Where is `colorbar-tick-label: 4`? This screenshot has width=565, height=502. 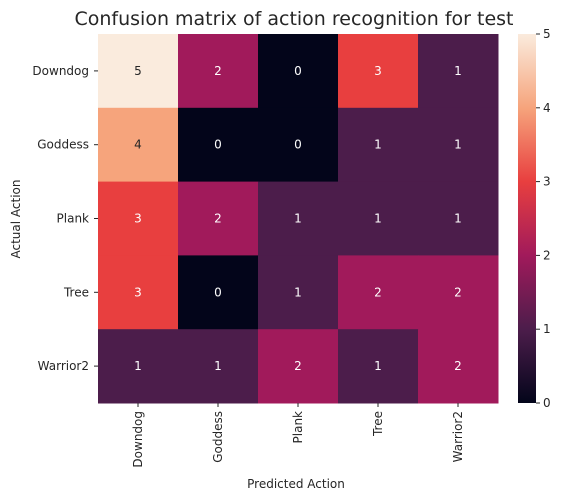
colorbar-tick-label: 4 is located at coordinates (547, 108).